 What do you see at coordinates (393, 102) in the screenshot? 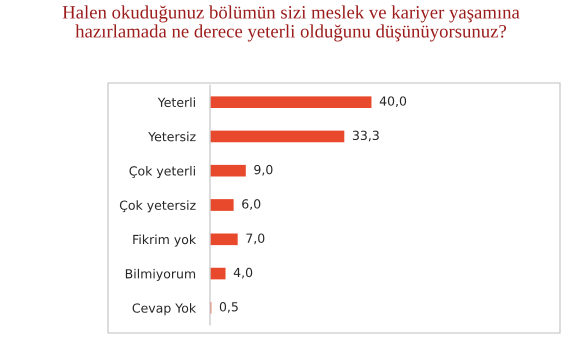
I see `data-label: 40,0` at bounding box center [393, 102].